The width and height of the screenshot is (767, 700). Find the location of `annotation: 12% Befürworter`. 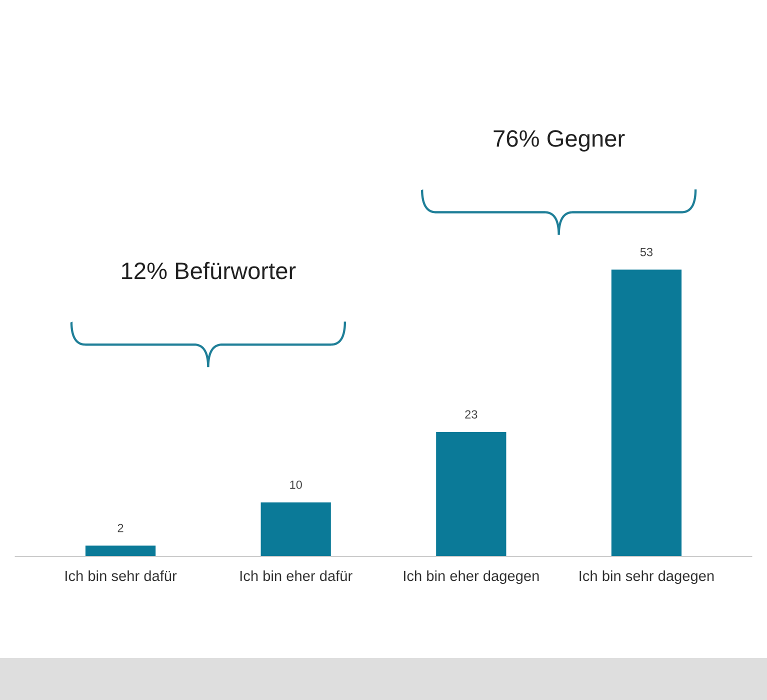

annotation: 12% Befürworter is located at coordinates (209, 271).